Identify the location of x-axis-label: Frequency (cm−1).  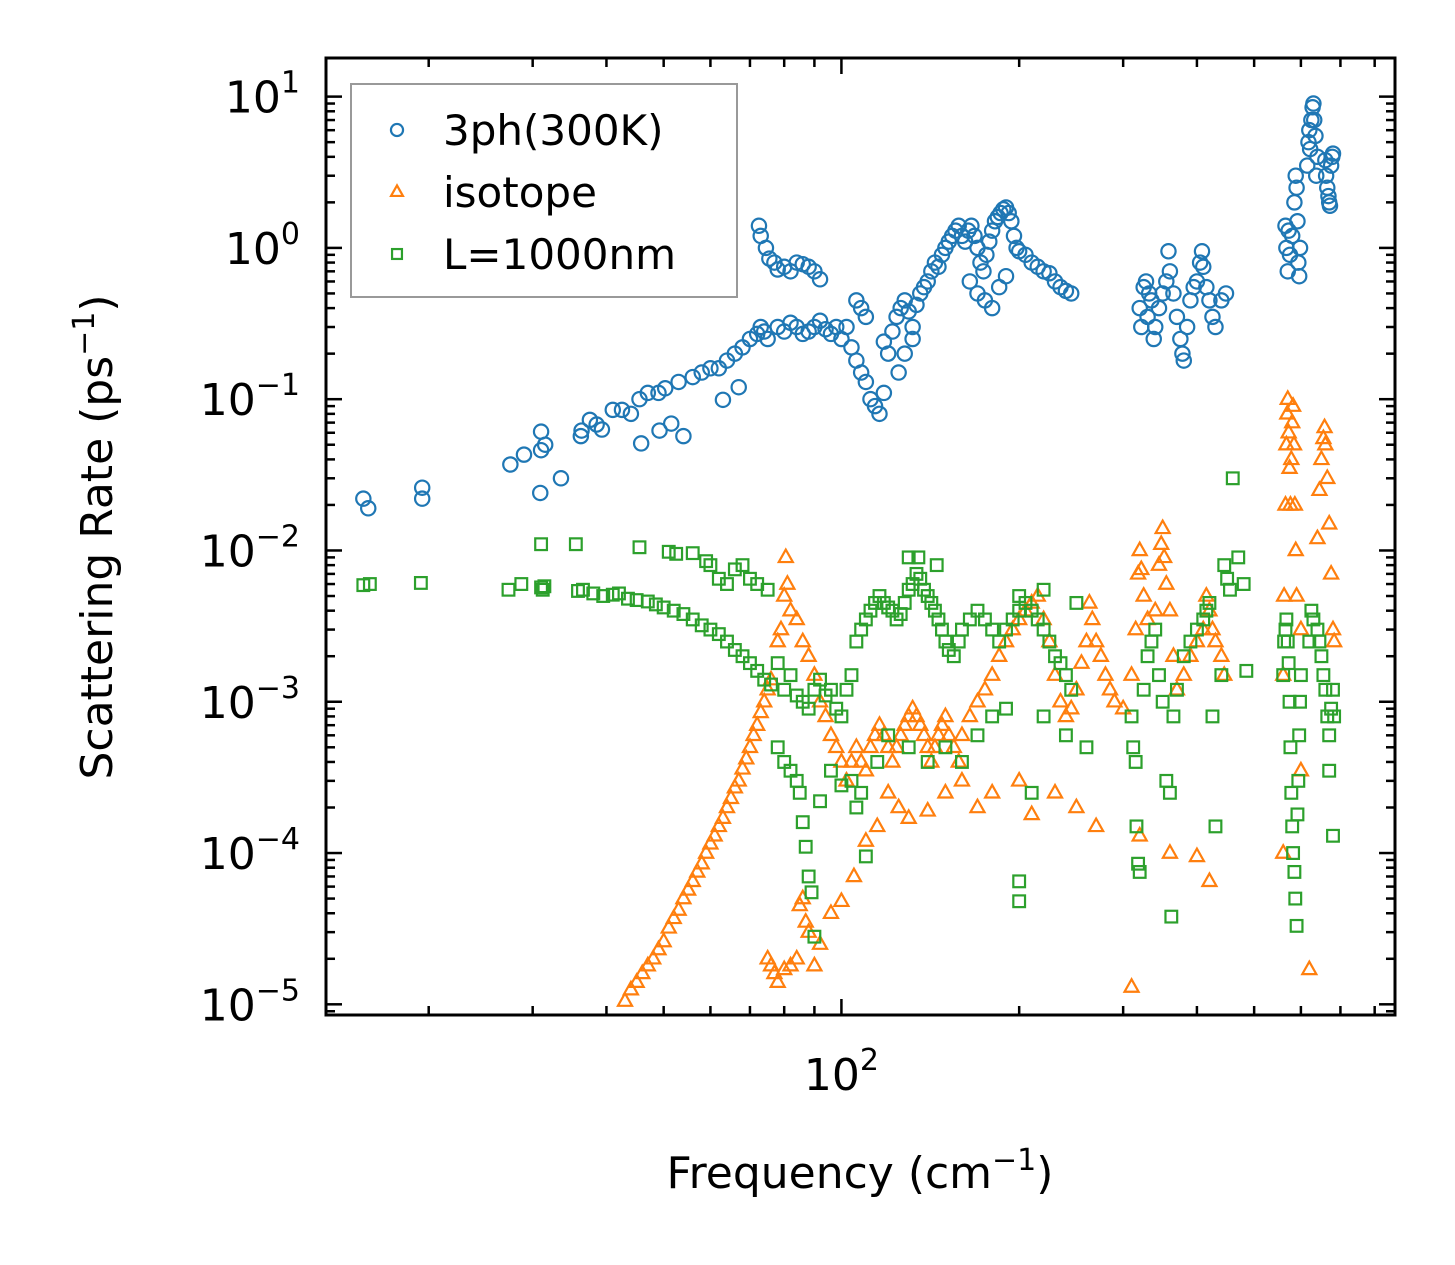
(860, 1171).